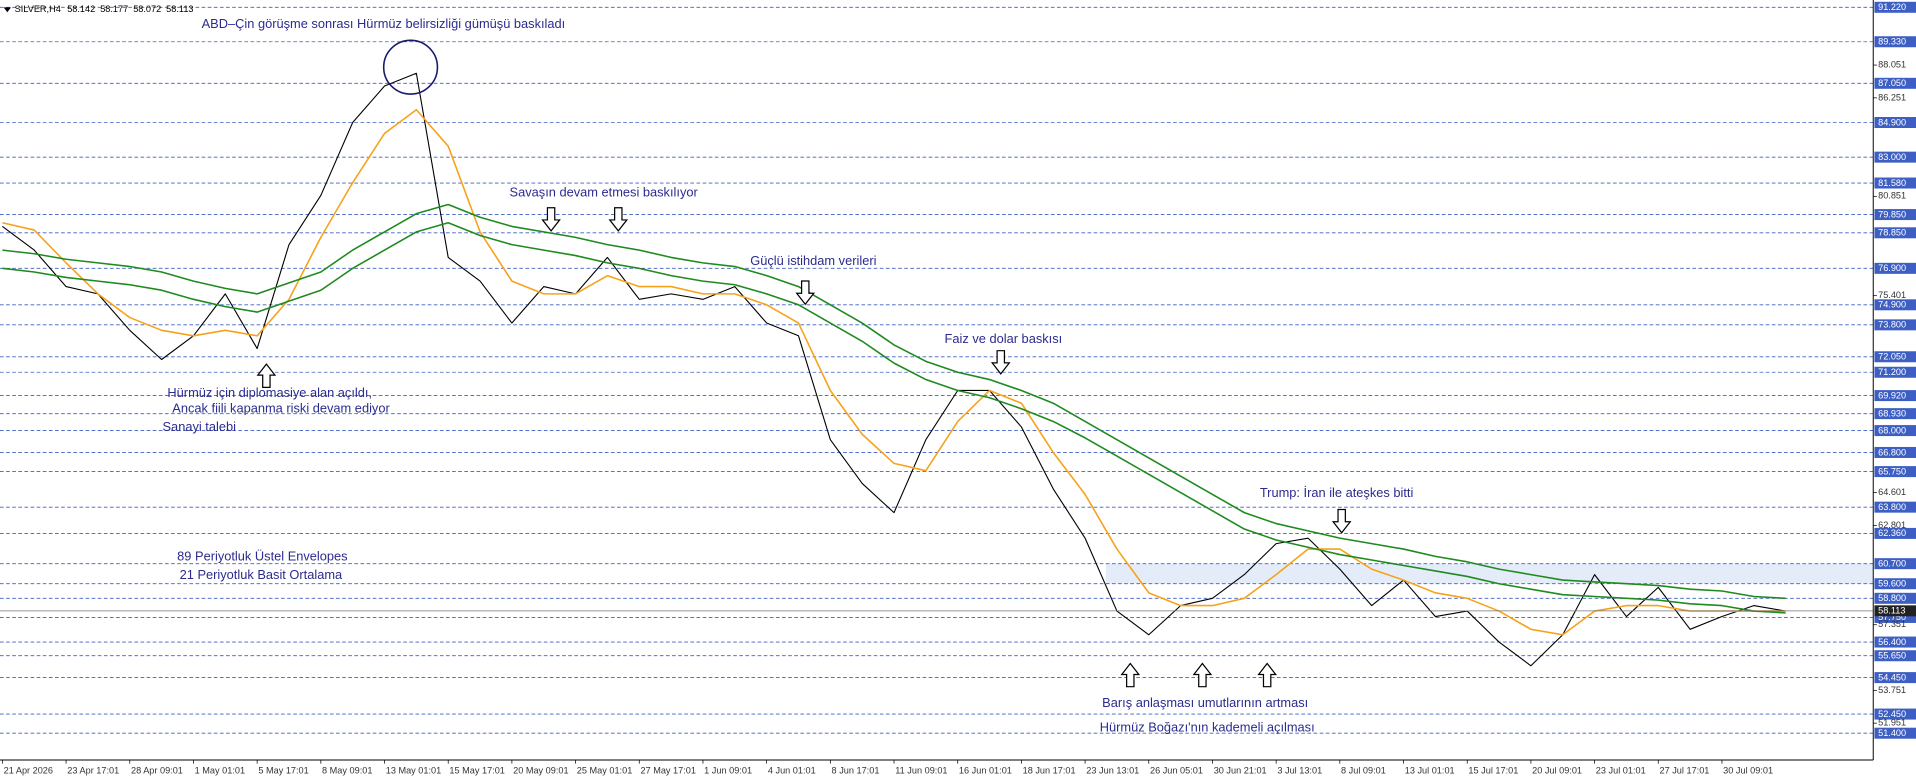 The height and width of the screenshot is (782, 1916). Describe the element at coordinates (1892, 624) in the screenshot. I see `y-tick-label: 57.351` at that location.